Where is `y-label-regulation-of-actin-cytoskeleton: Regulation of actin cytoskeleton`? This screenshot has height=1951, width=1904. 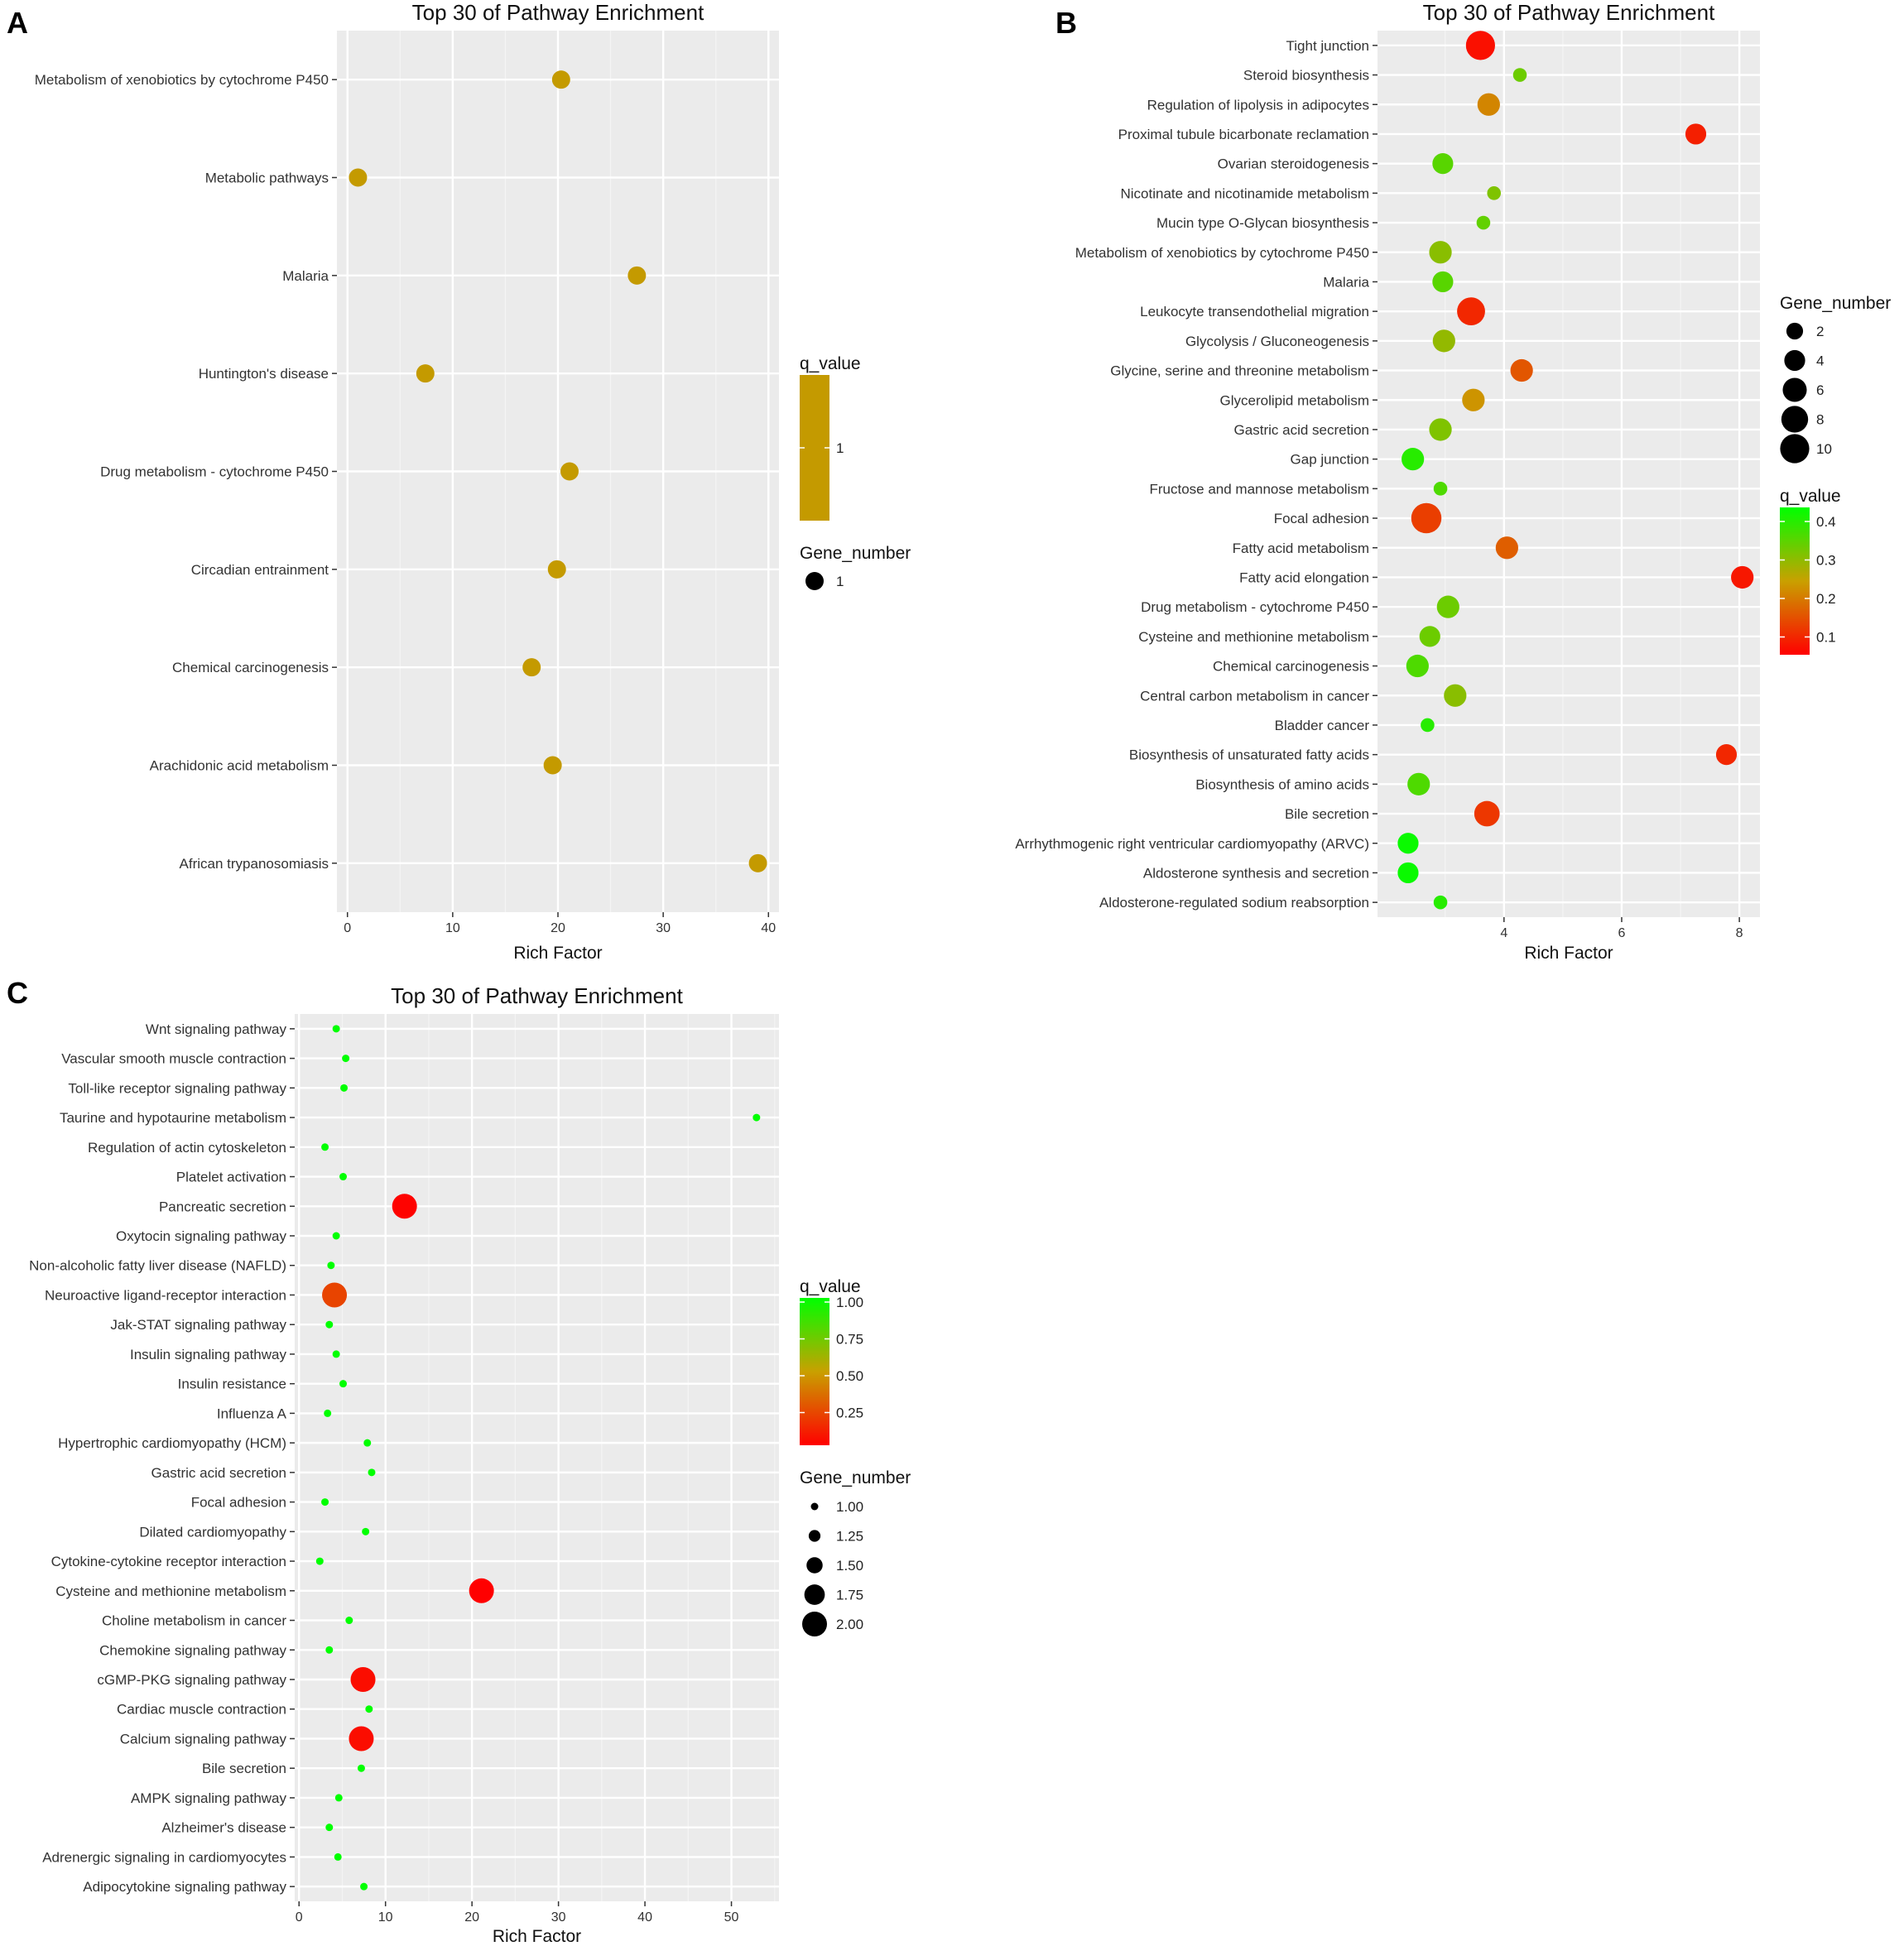 y-label-regulation-of-actin-cytoskeleton: Regulation of actin cytoskeleton is located at coordinates (187, 1148).